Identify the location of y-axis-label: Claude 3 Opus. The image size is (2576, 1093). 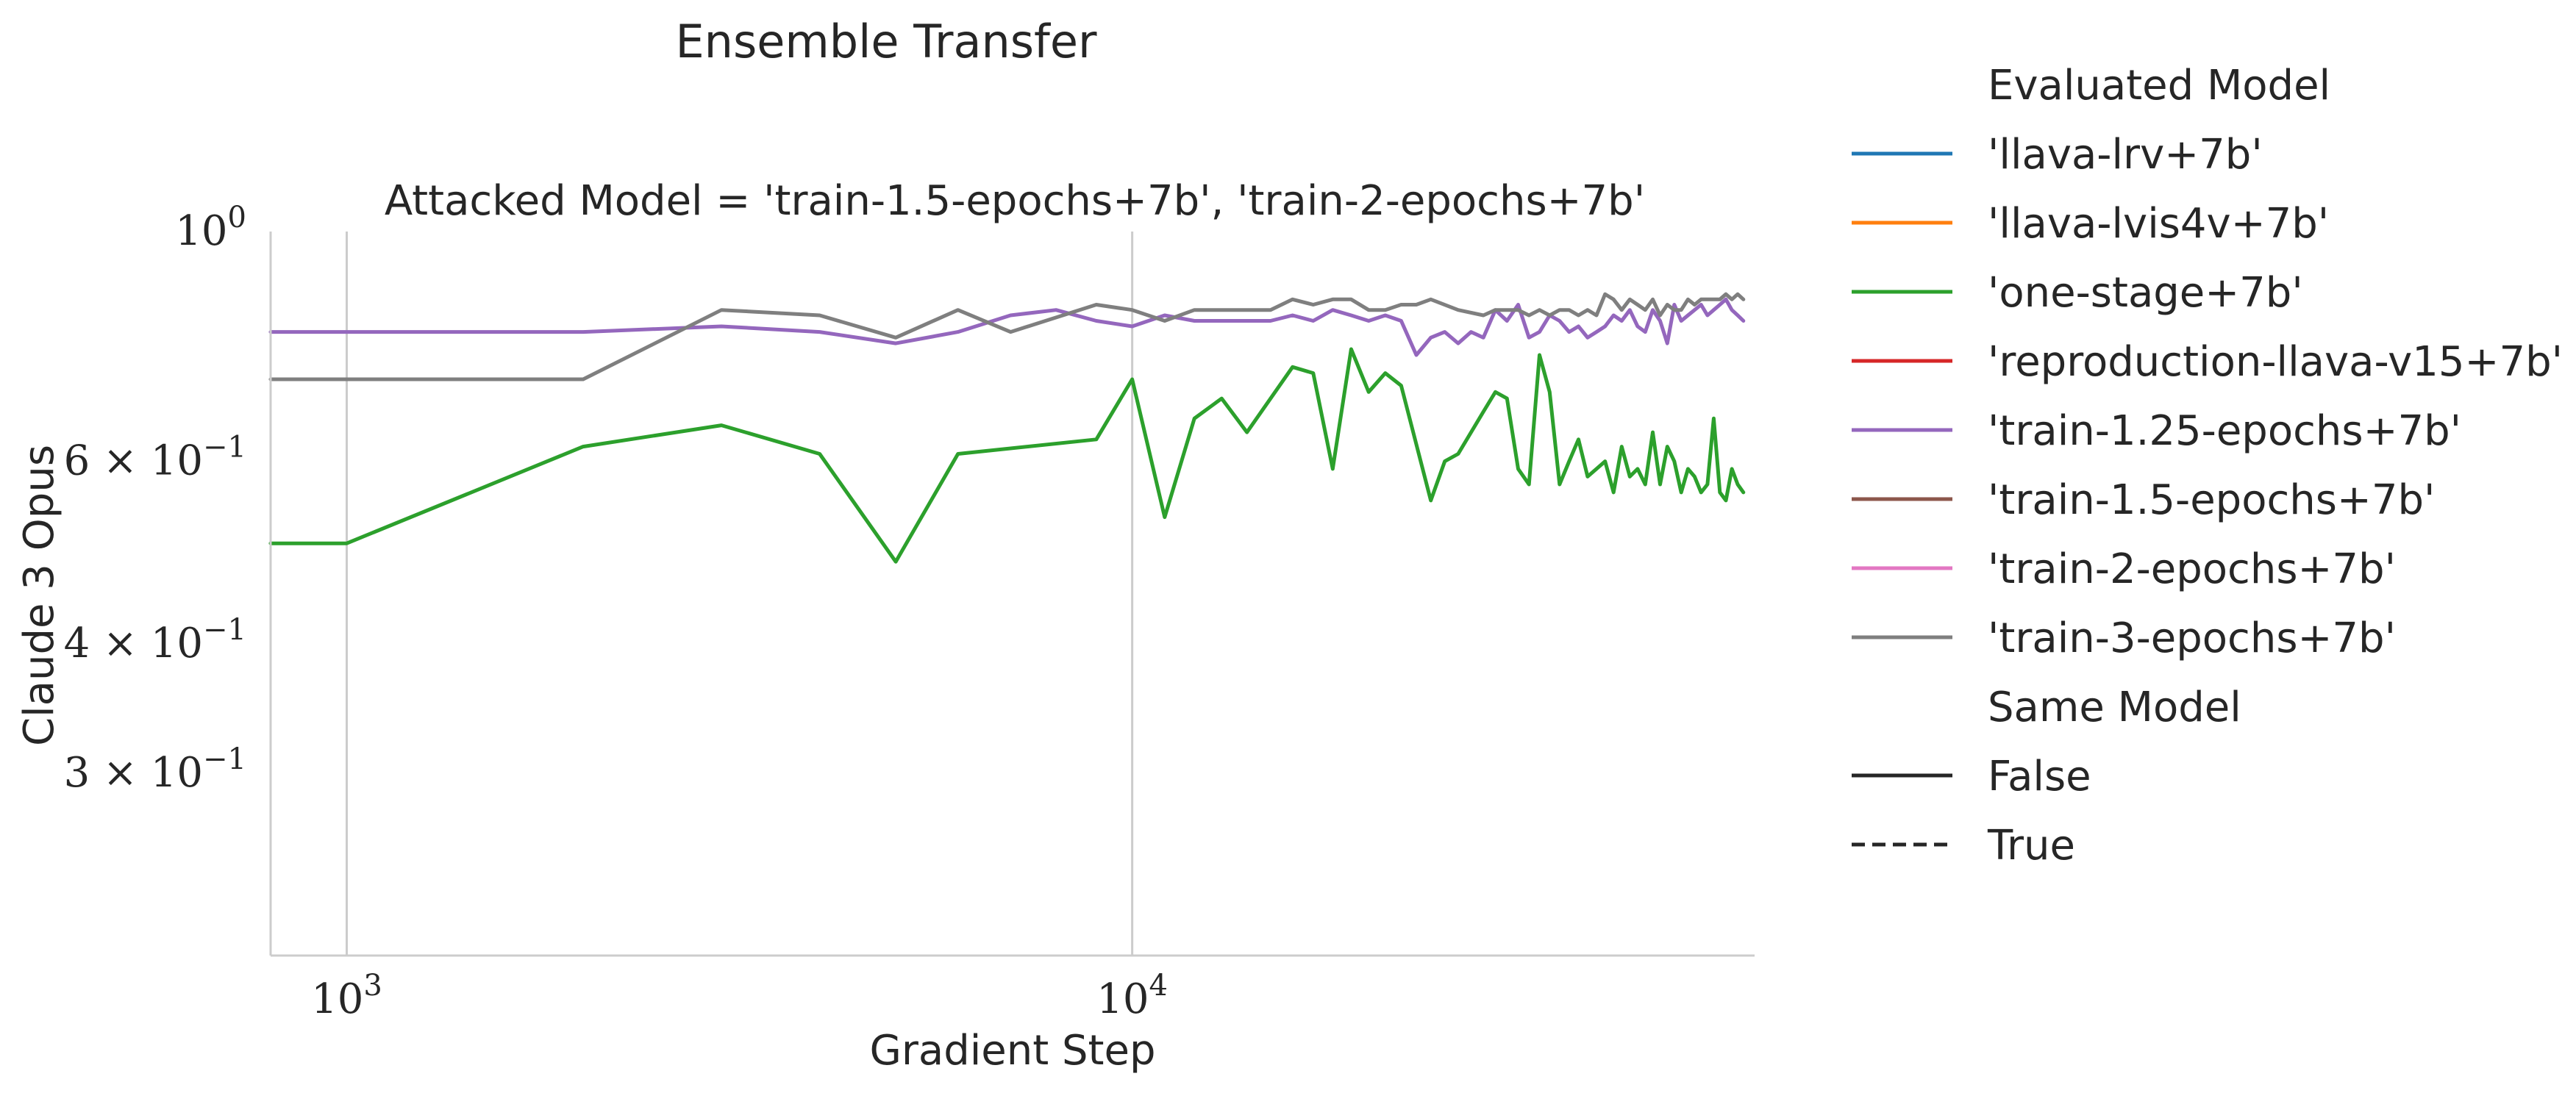
(39, 595).